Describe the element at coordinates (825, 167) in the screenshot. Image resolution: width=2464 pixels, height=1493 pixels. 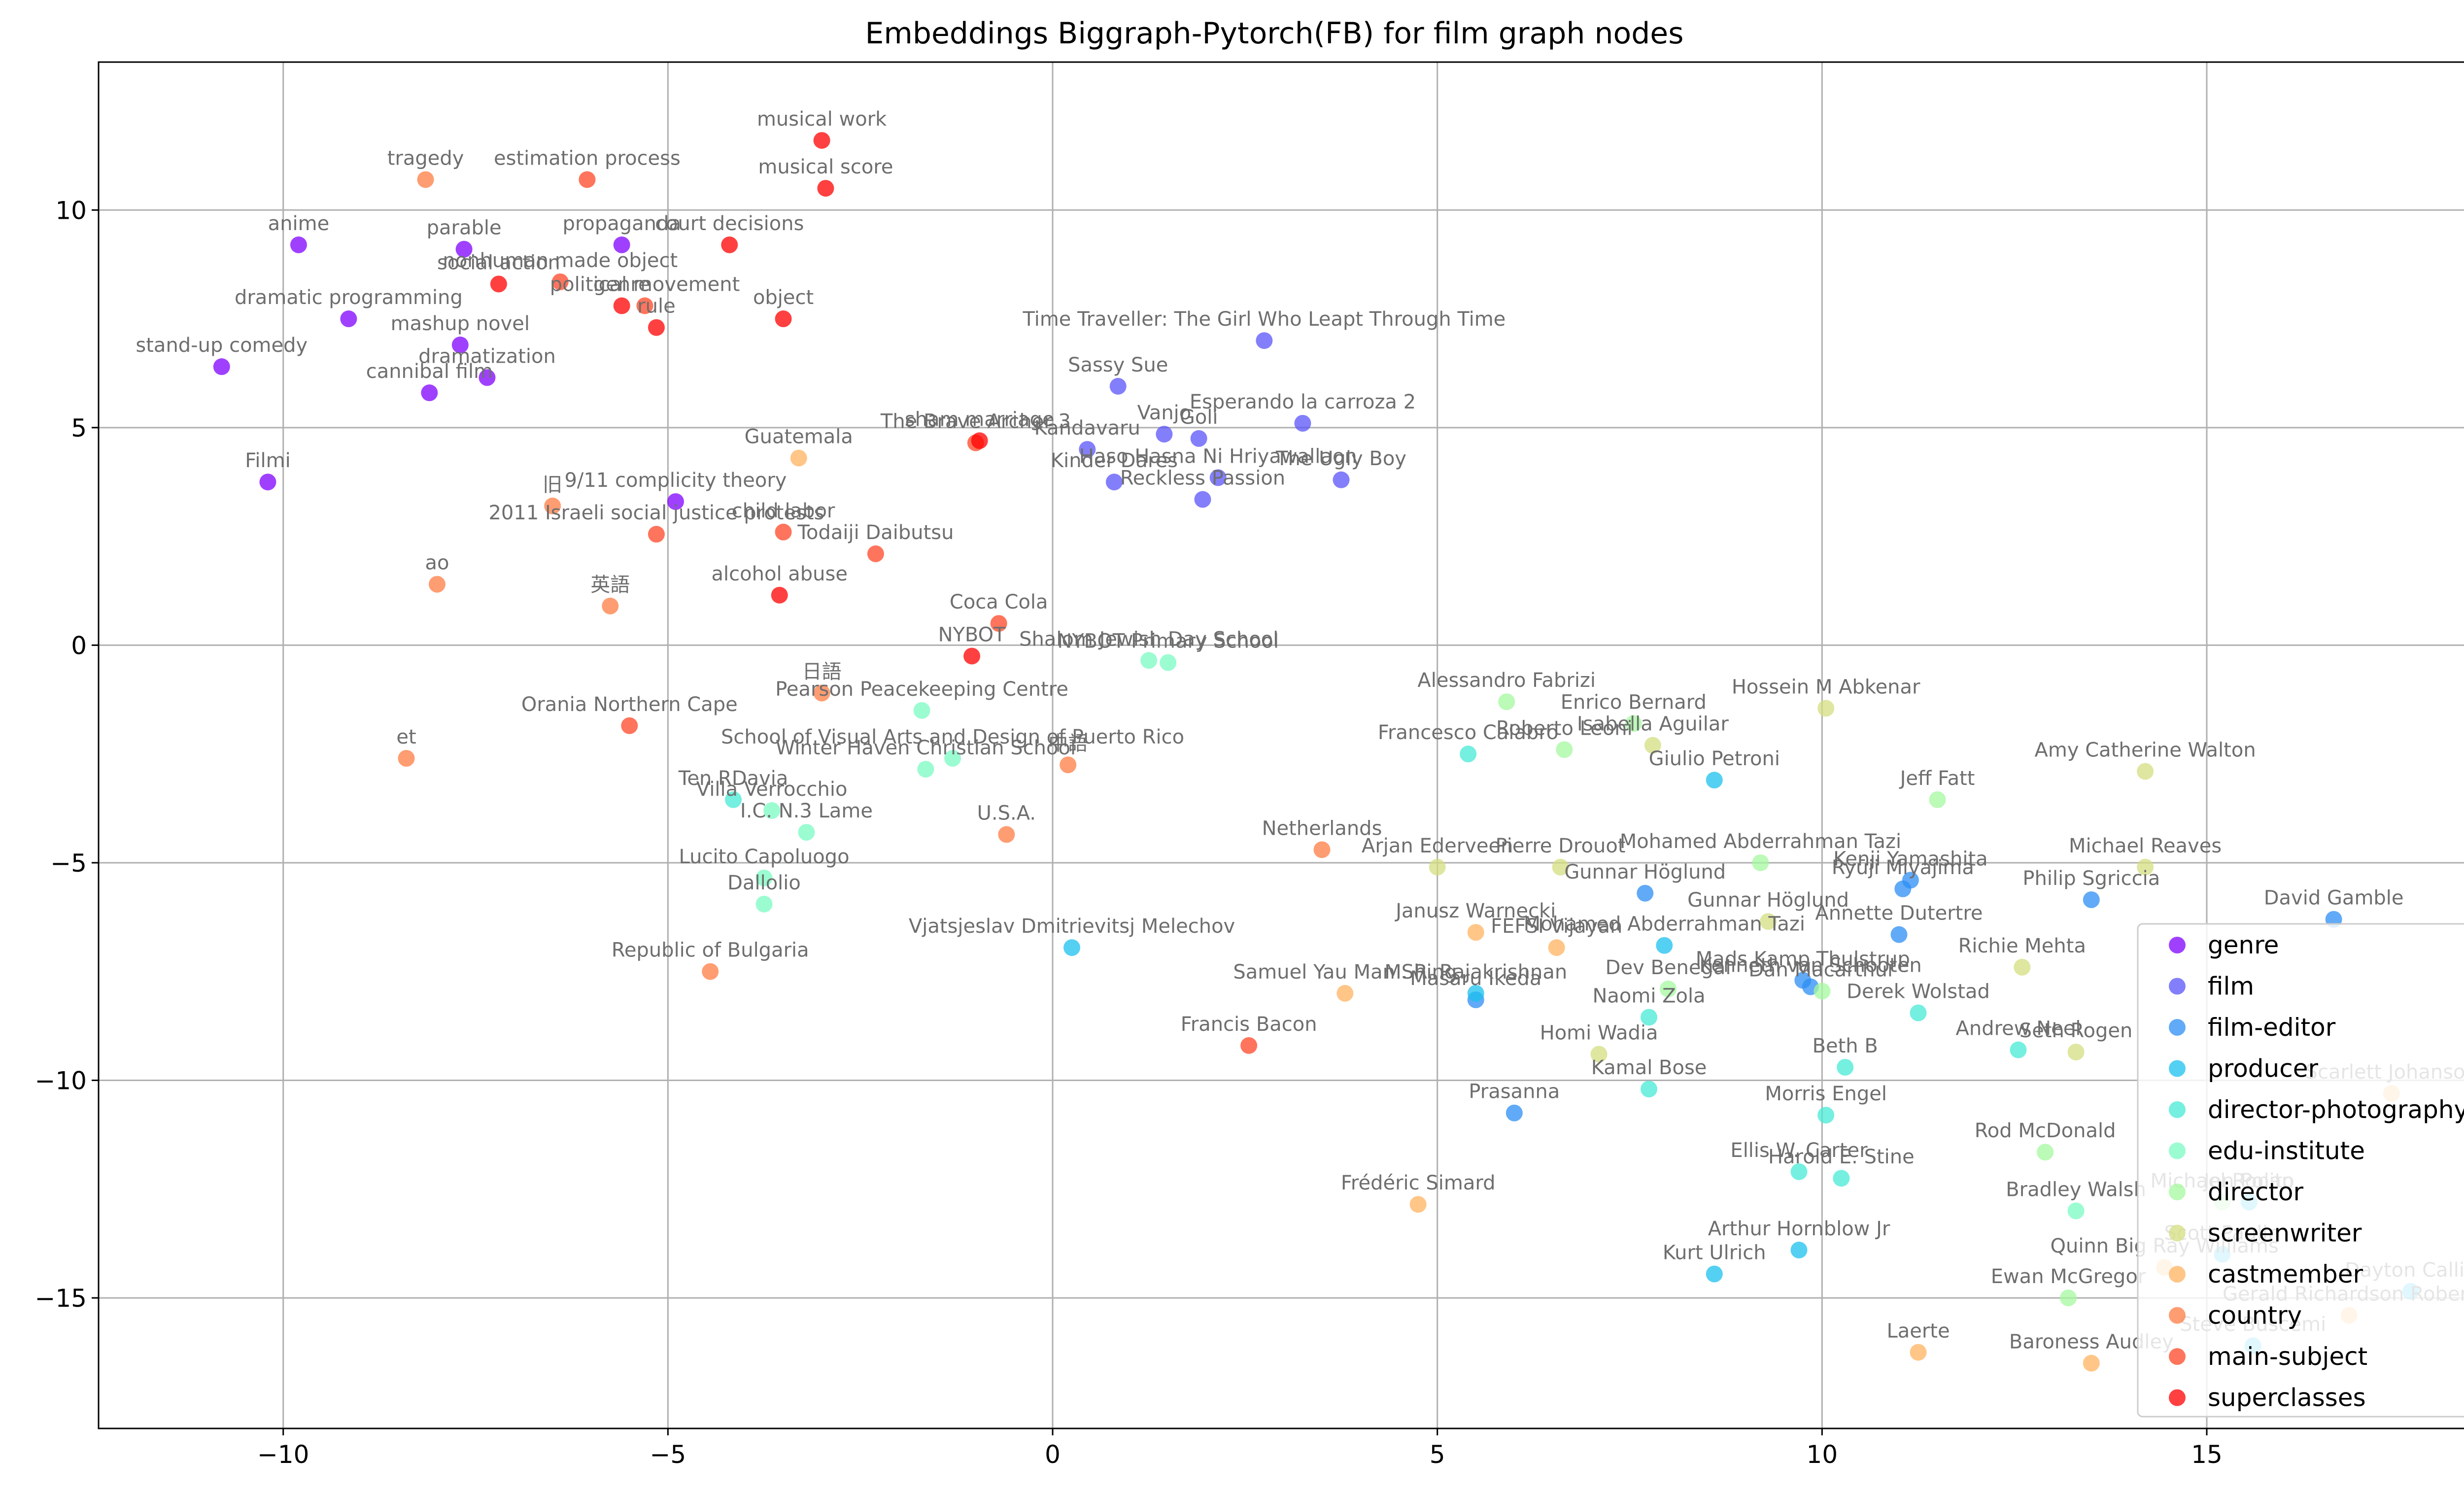
I see `point-label: musical score` at that location.